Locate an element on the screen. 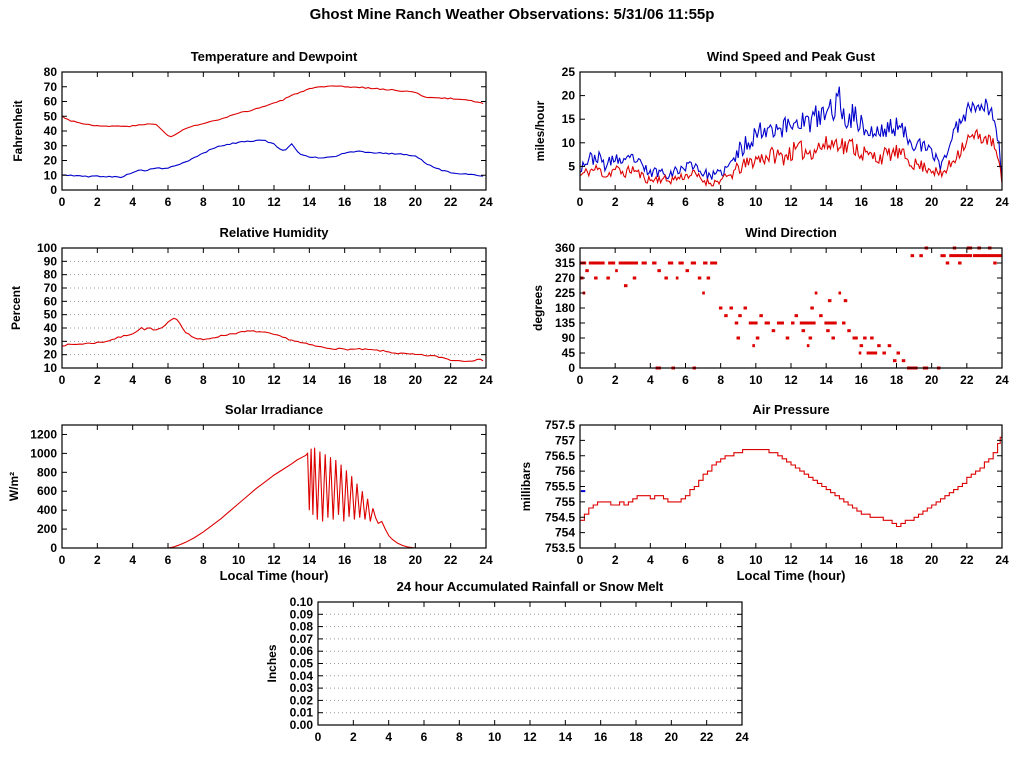 This screenshot has width=1024, height=768. y-tick-label: 90 is located at coordinates (569, 338).